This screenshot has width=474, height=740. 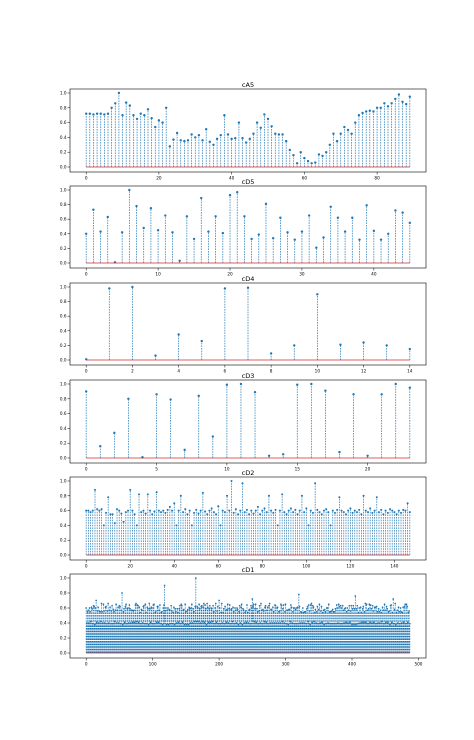 What do you see at coordinates (243, 519) in the screenshot?
I see `subplot-cd2: cD2 0.00.20.40.60.81.00 20 40 60 80 100 120 140` at bounding box center [243, 519].